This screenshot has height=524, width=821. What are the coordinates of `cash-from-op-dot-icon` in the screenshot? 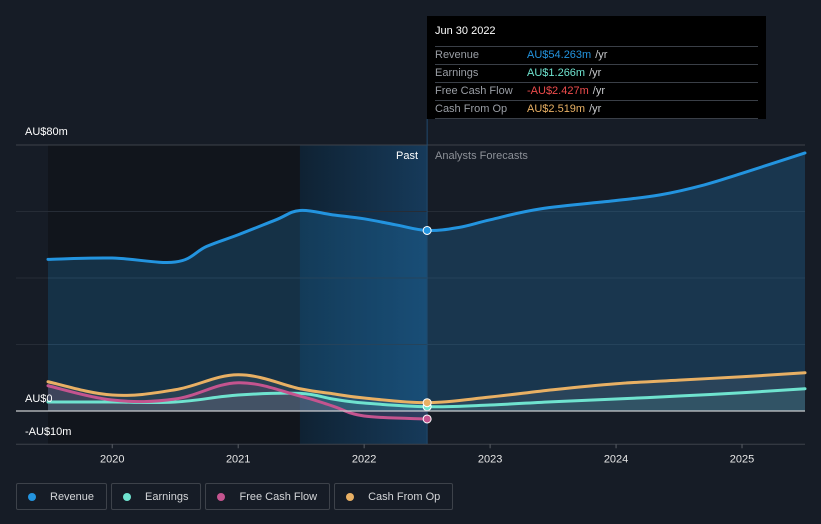 It's located at (350, 496).